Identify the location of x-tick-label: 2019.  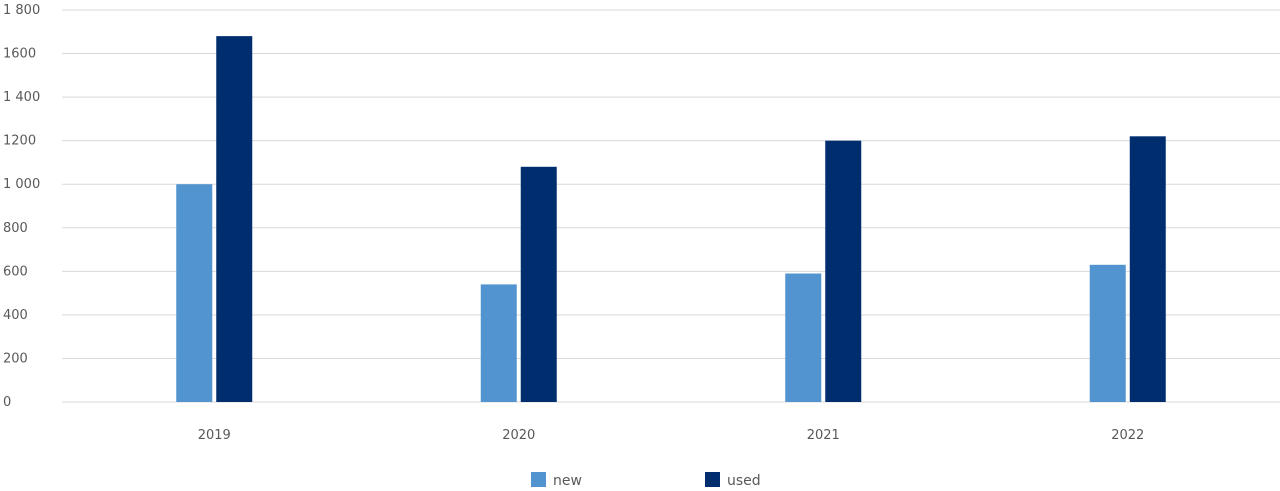
(214, 435).